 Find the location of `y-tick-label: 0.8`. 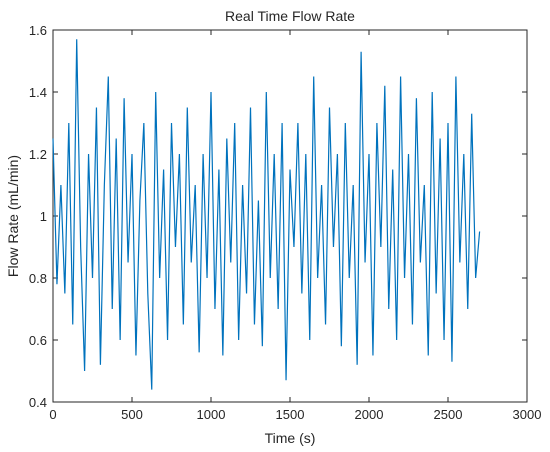

y-tick-label: 0.8 is located at coordinates (38, 278).